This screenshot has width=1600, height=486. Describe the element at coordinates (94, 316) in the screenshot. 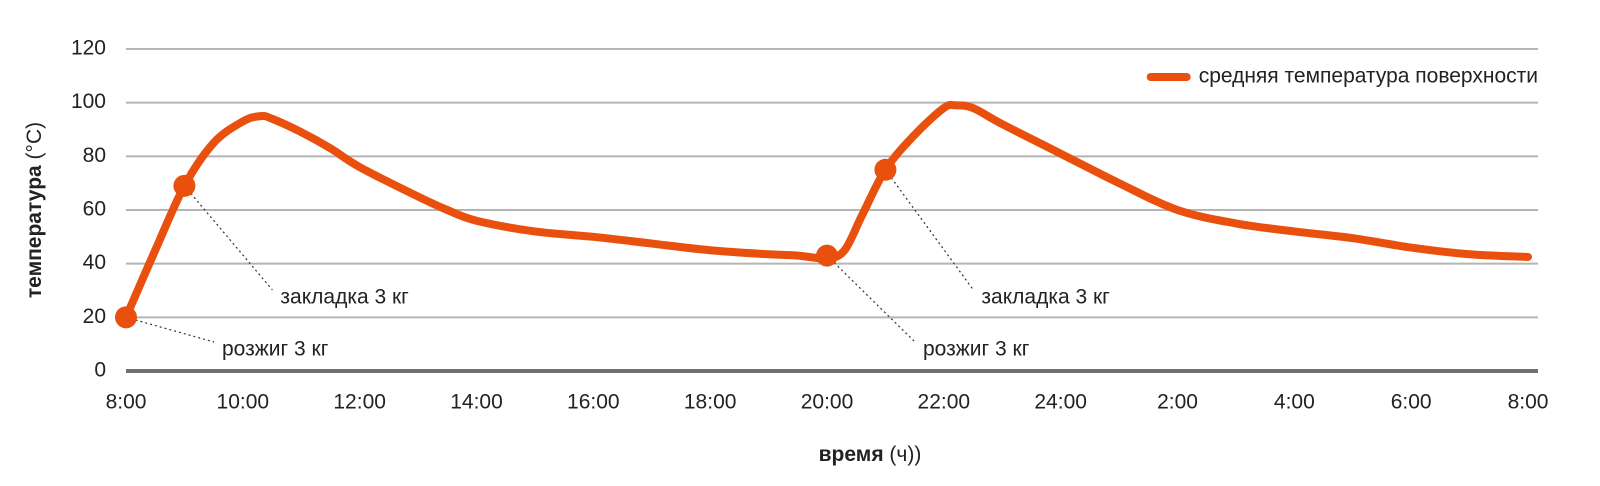

I see `y-tick-label: 20` at that location.